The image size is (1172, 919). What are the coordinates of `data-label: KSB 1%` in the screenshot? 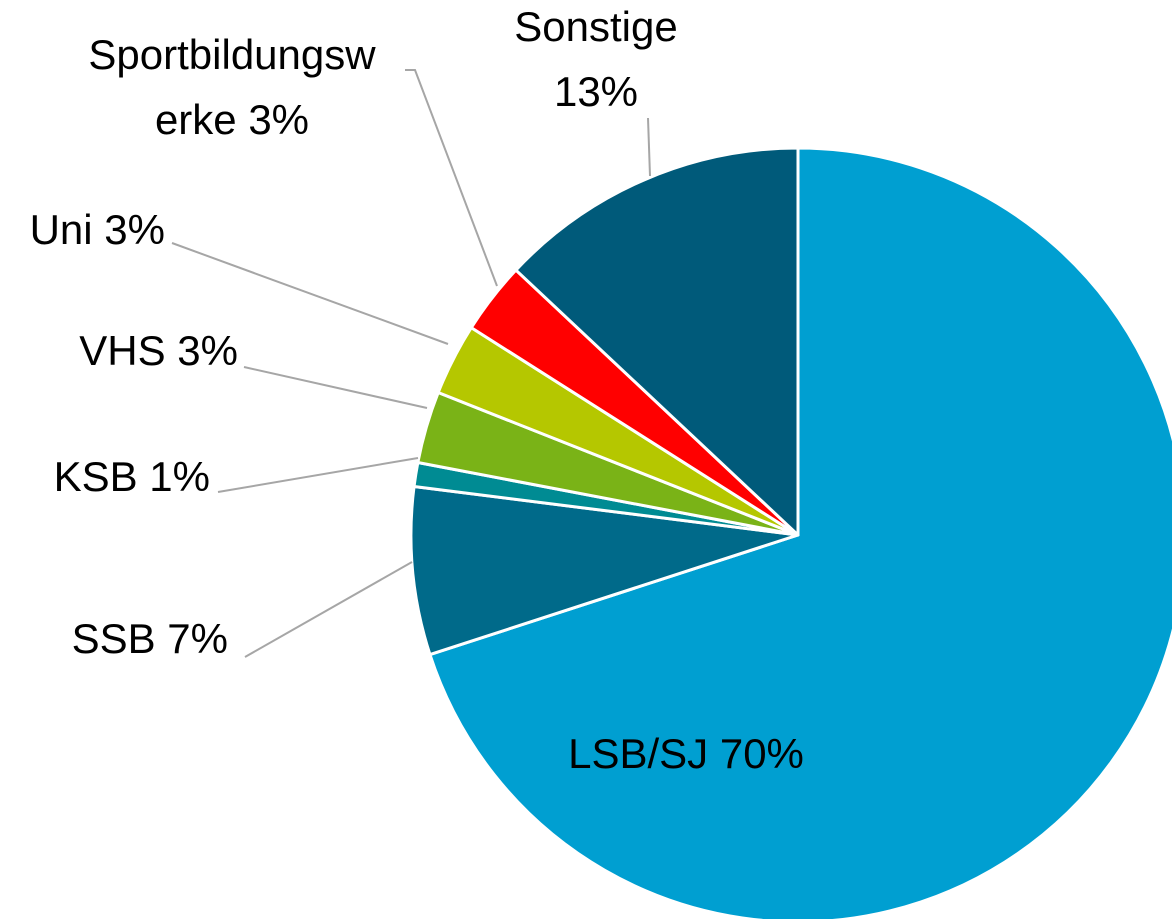 It's located at (132, 476).